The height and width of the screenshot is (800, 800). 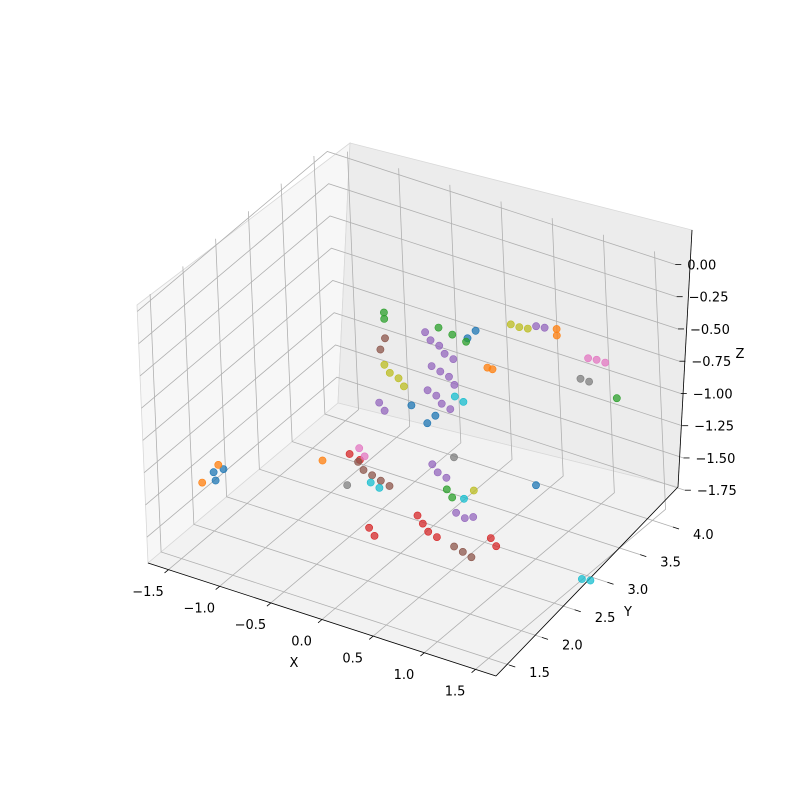 What do you see at coordinates (301, 642) in the screenshot?
I see `x-tick-label: 0.0` at bounding box center [301, 642].